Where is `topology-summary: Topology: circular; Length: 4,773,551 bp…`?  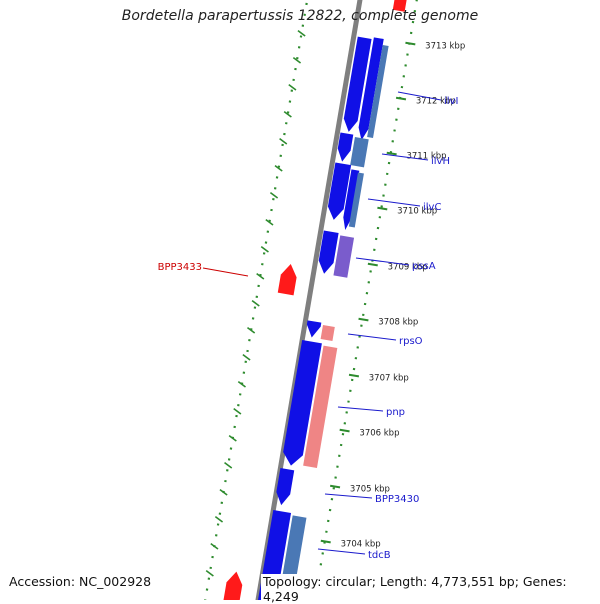
topology-summary: Topology: circular; Length: 4,773,551 bp… is located at coordinates (430, 589).